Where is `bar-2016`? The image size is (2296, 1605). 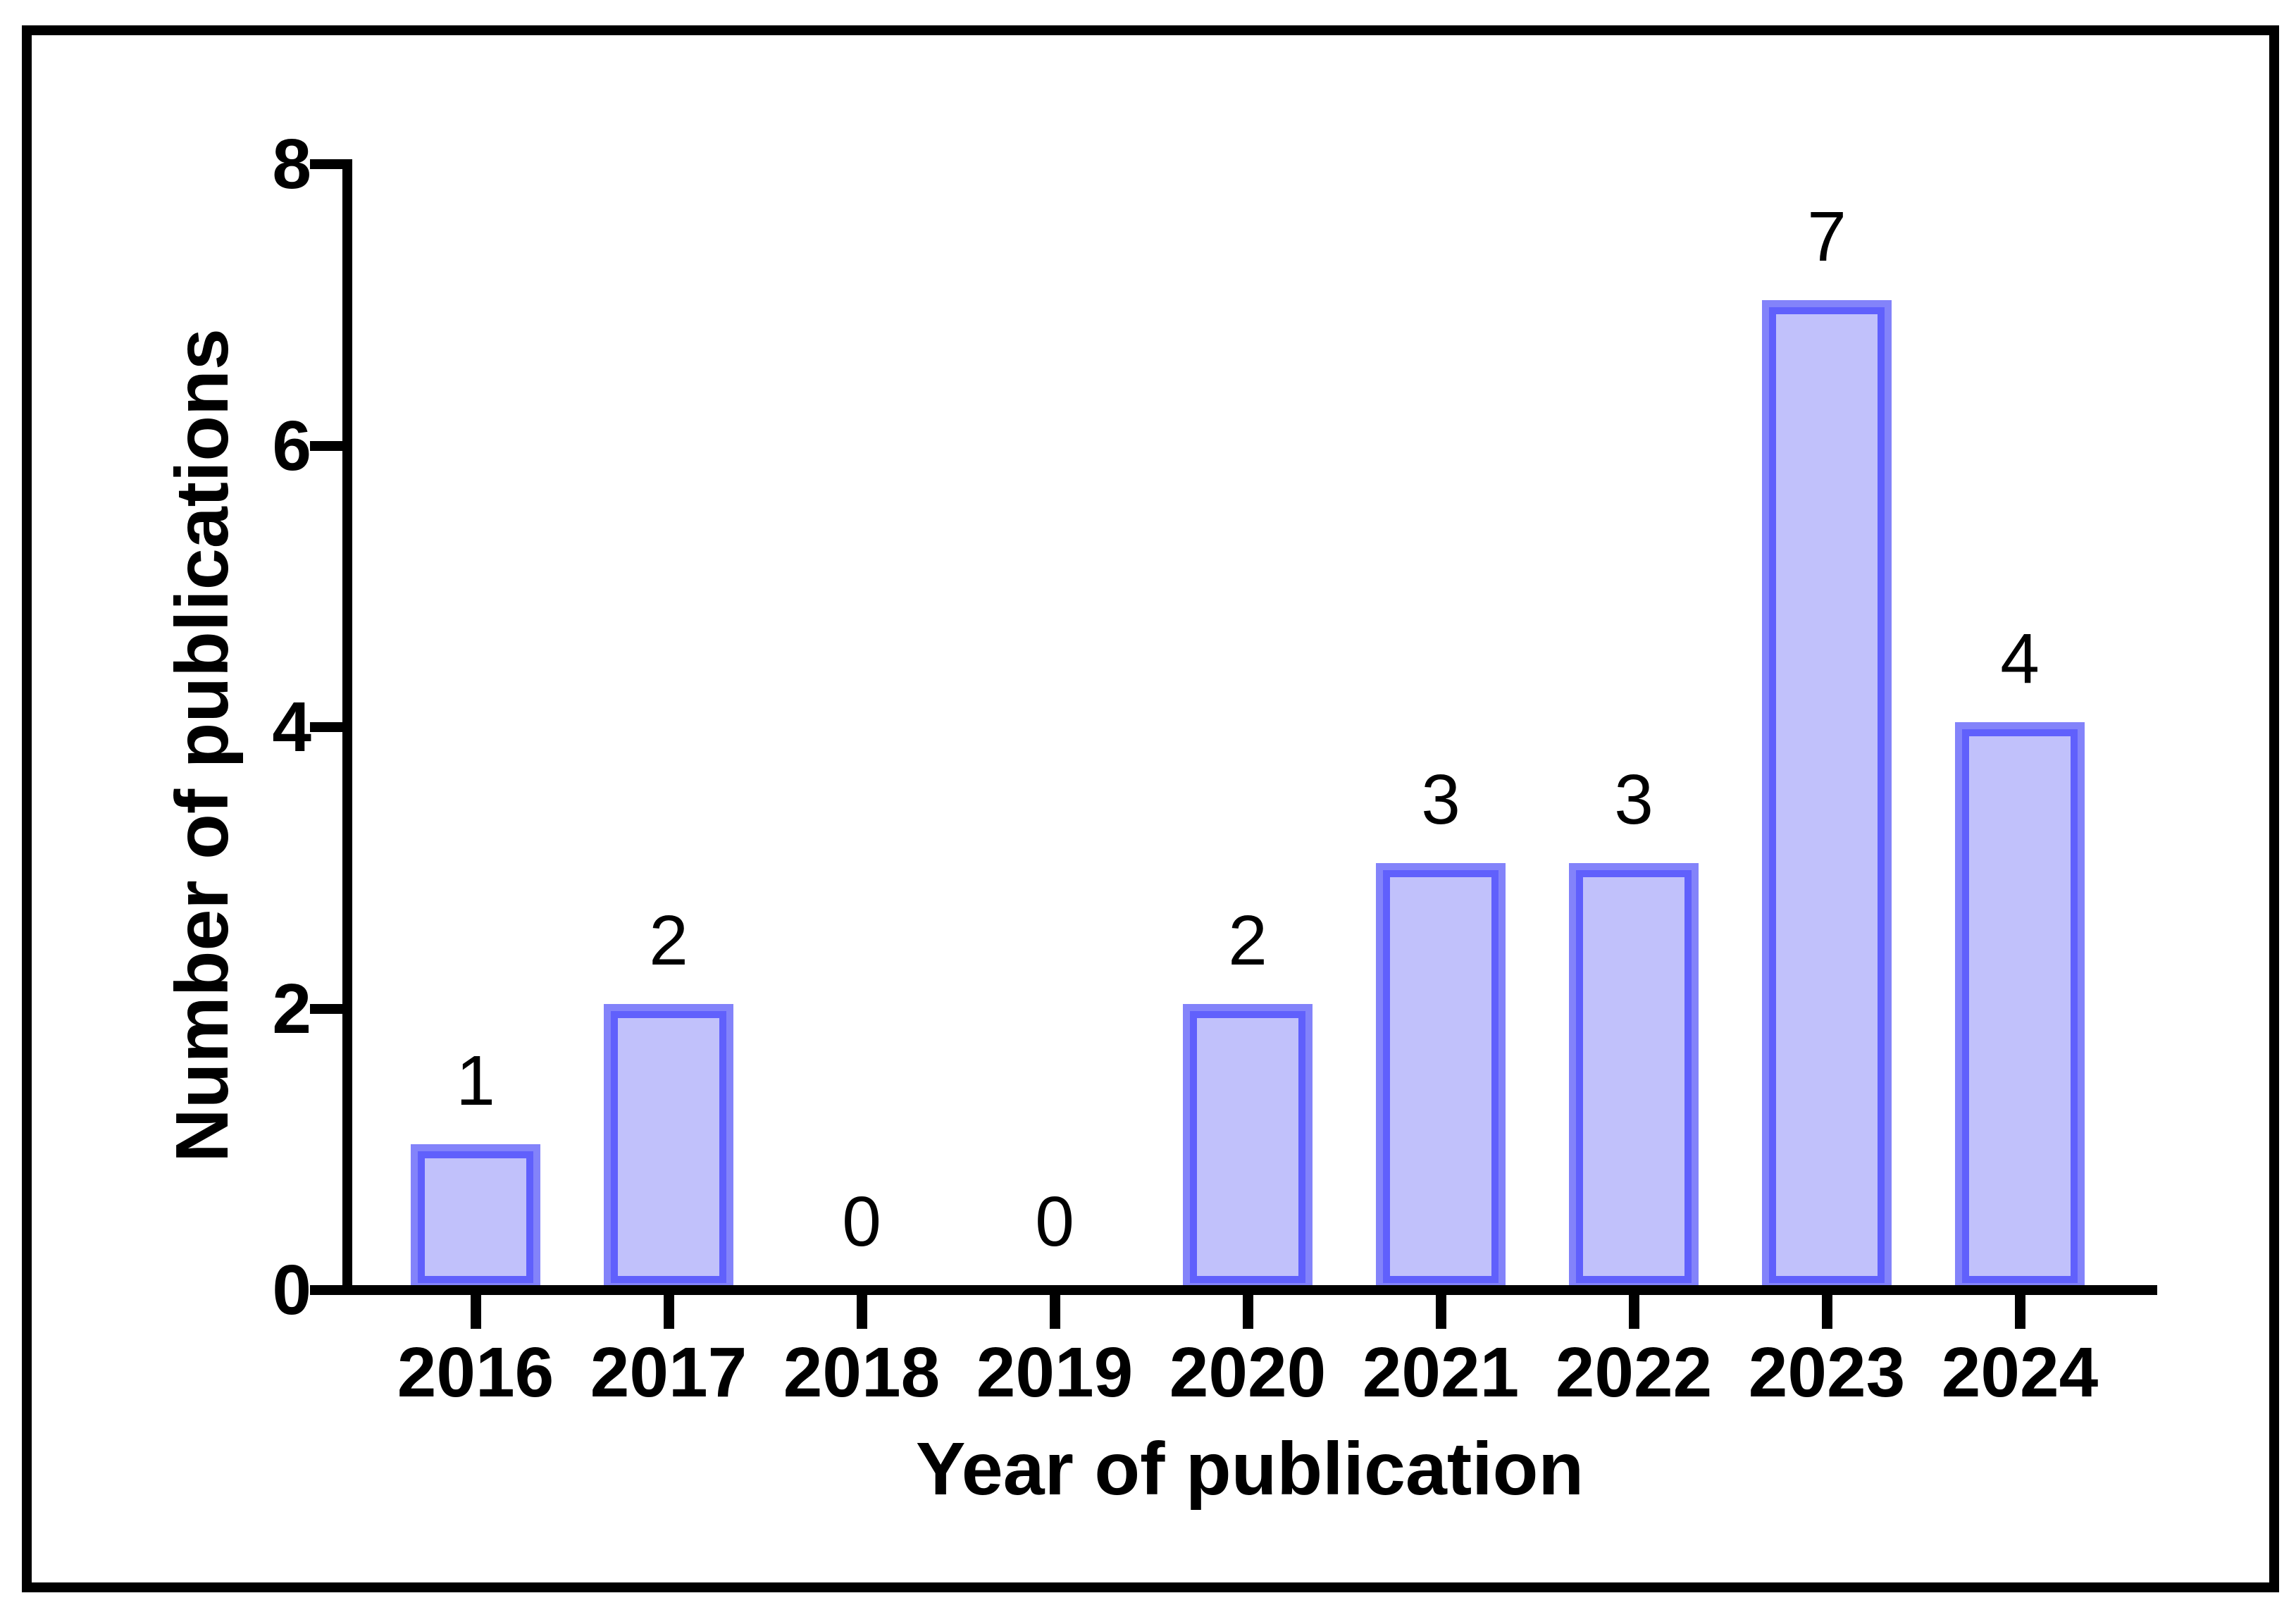 bar-2016 is located at coordinates (475, 1217).